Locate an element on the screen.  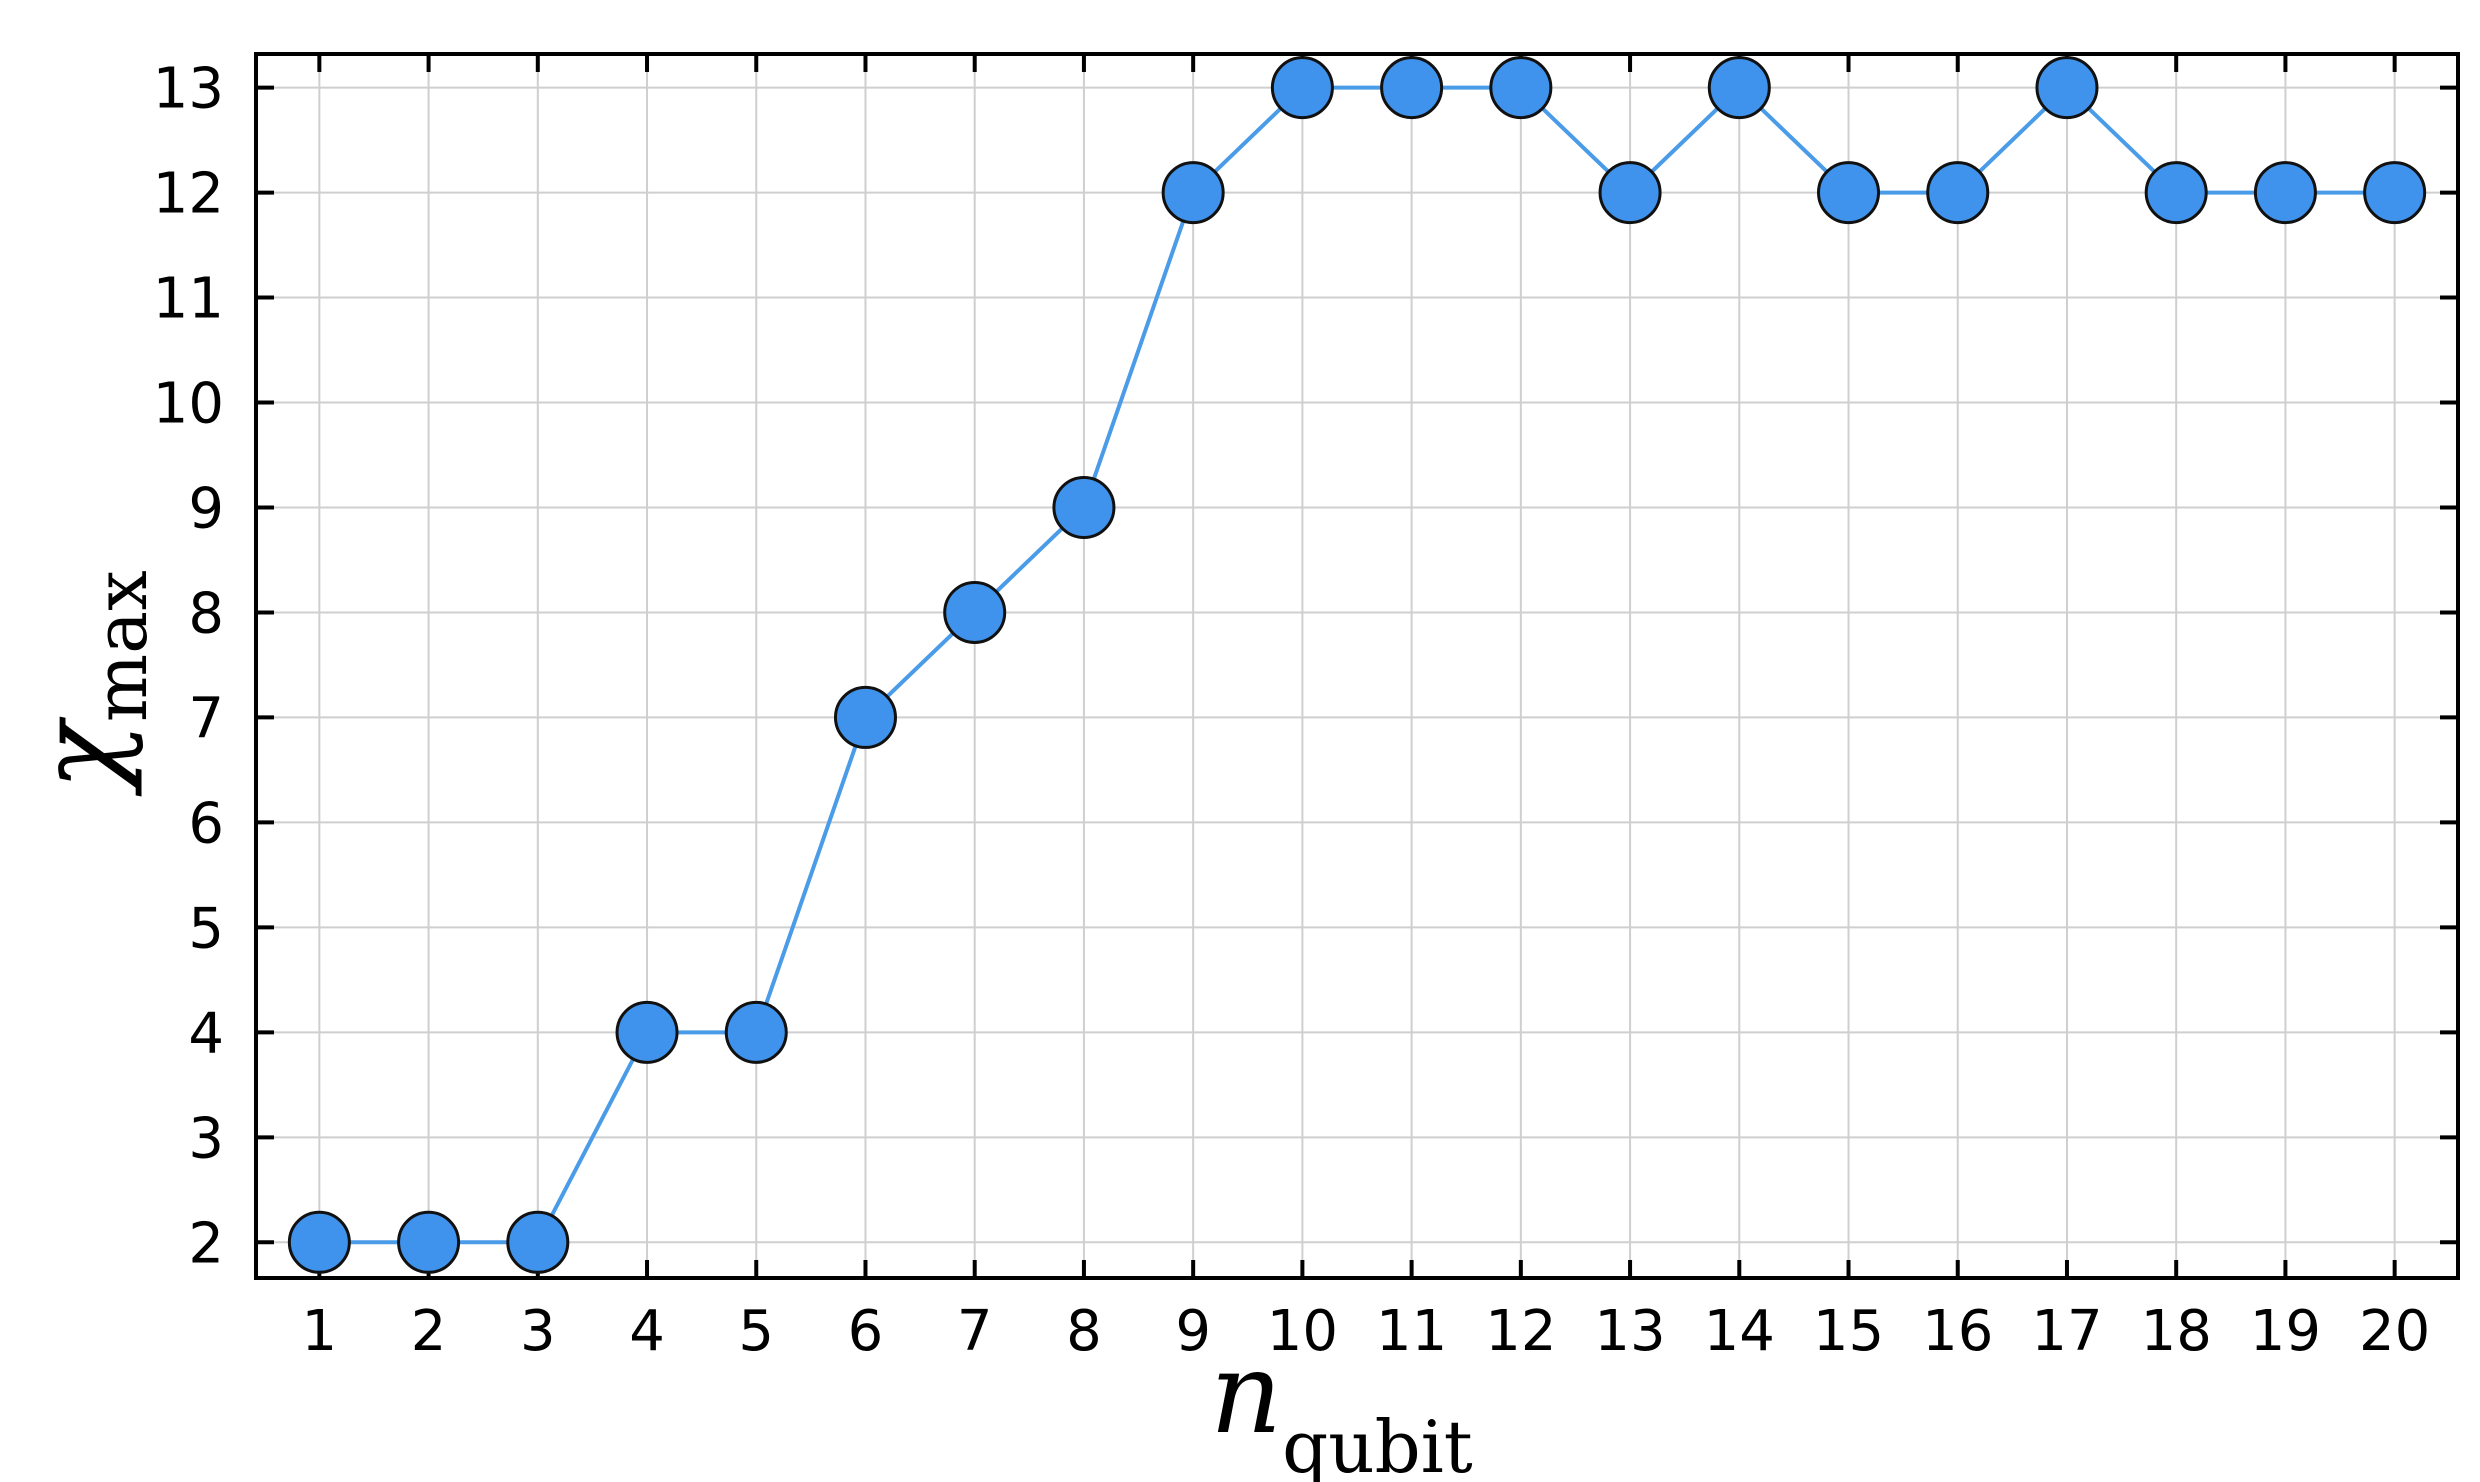
x-tick-label: 18 is located at coordinates (2176, 1331).